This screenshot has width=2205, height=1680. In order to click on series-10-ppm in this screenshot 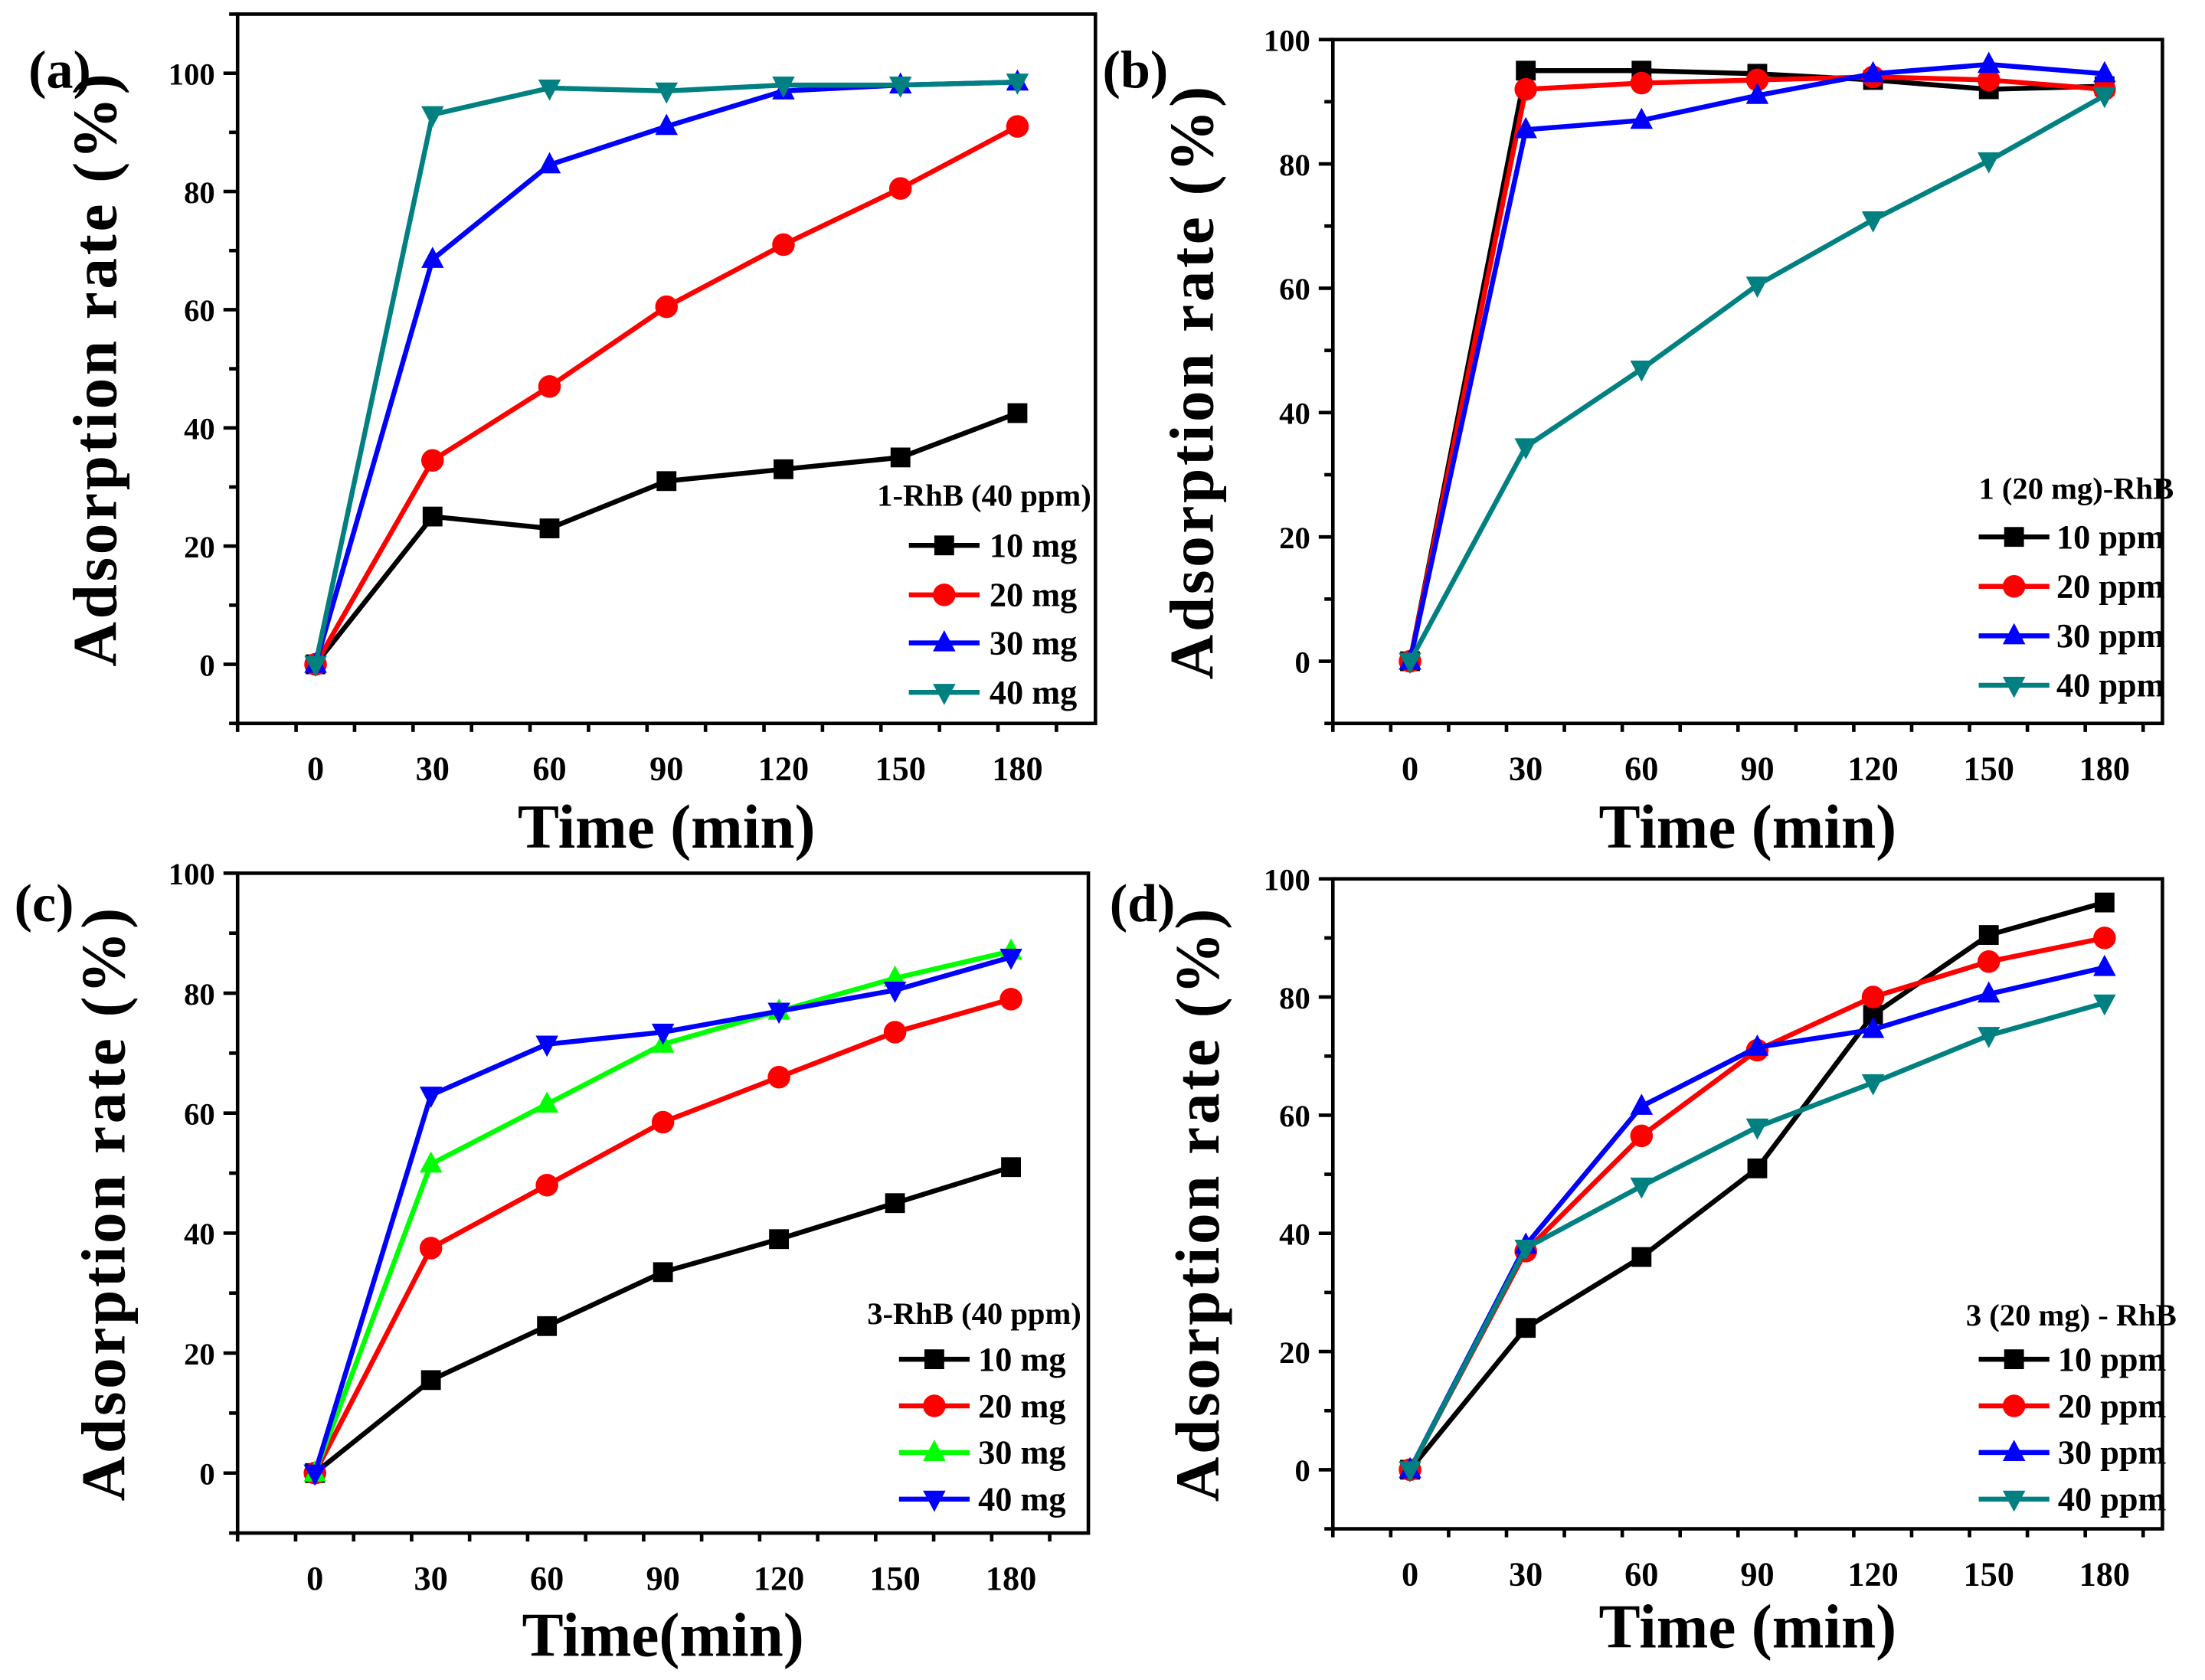, I will do `click(1757, 1186)`.